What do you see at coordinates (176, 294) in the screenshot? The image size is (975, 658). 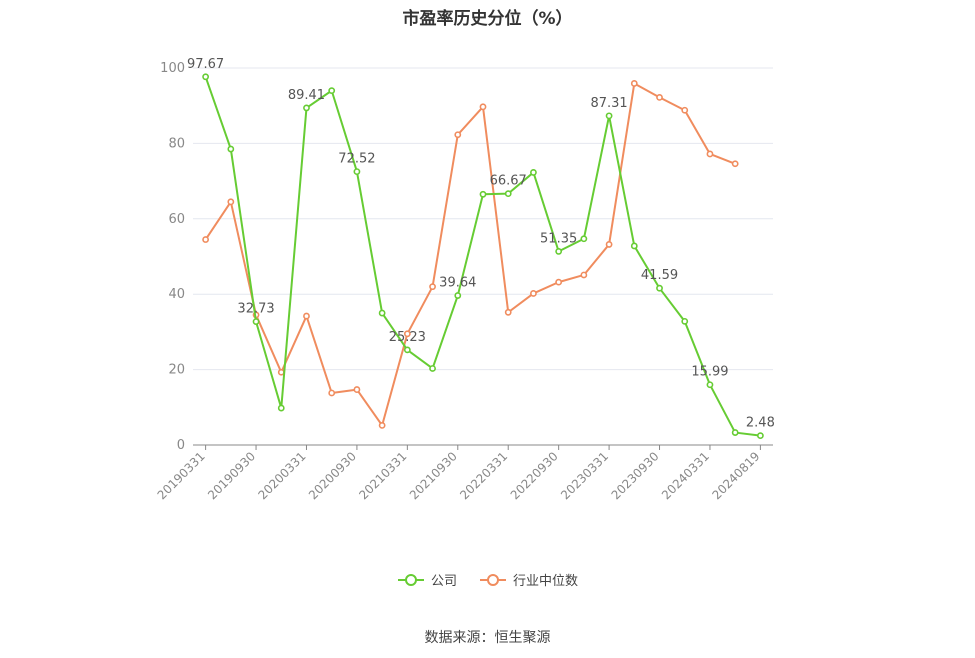 I see `y-tick-label: 40` at bounding box center [176, 294].